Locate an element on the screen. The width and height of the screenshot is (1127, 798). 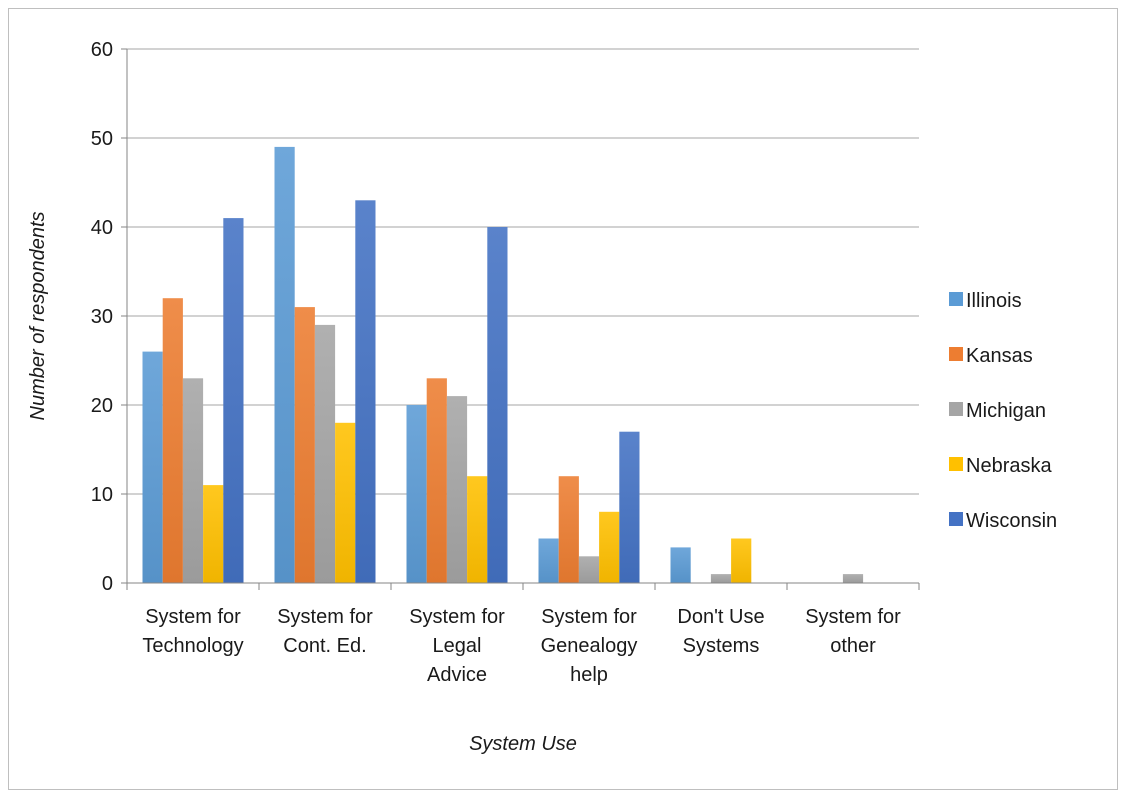
y-tick-label: 30 is located at coordinates (102, 317).